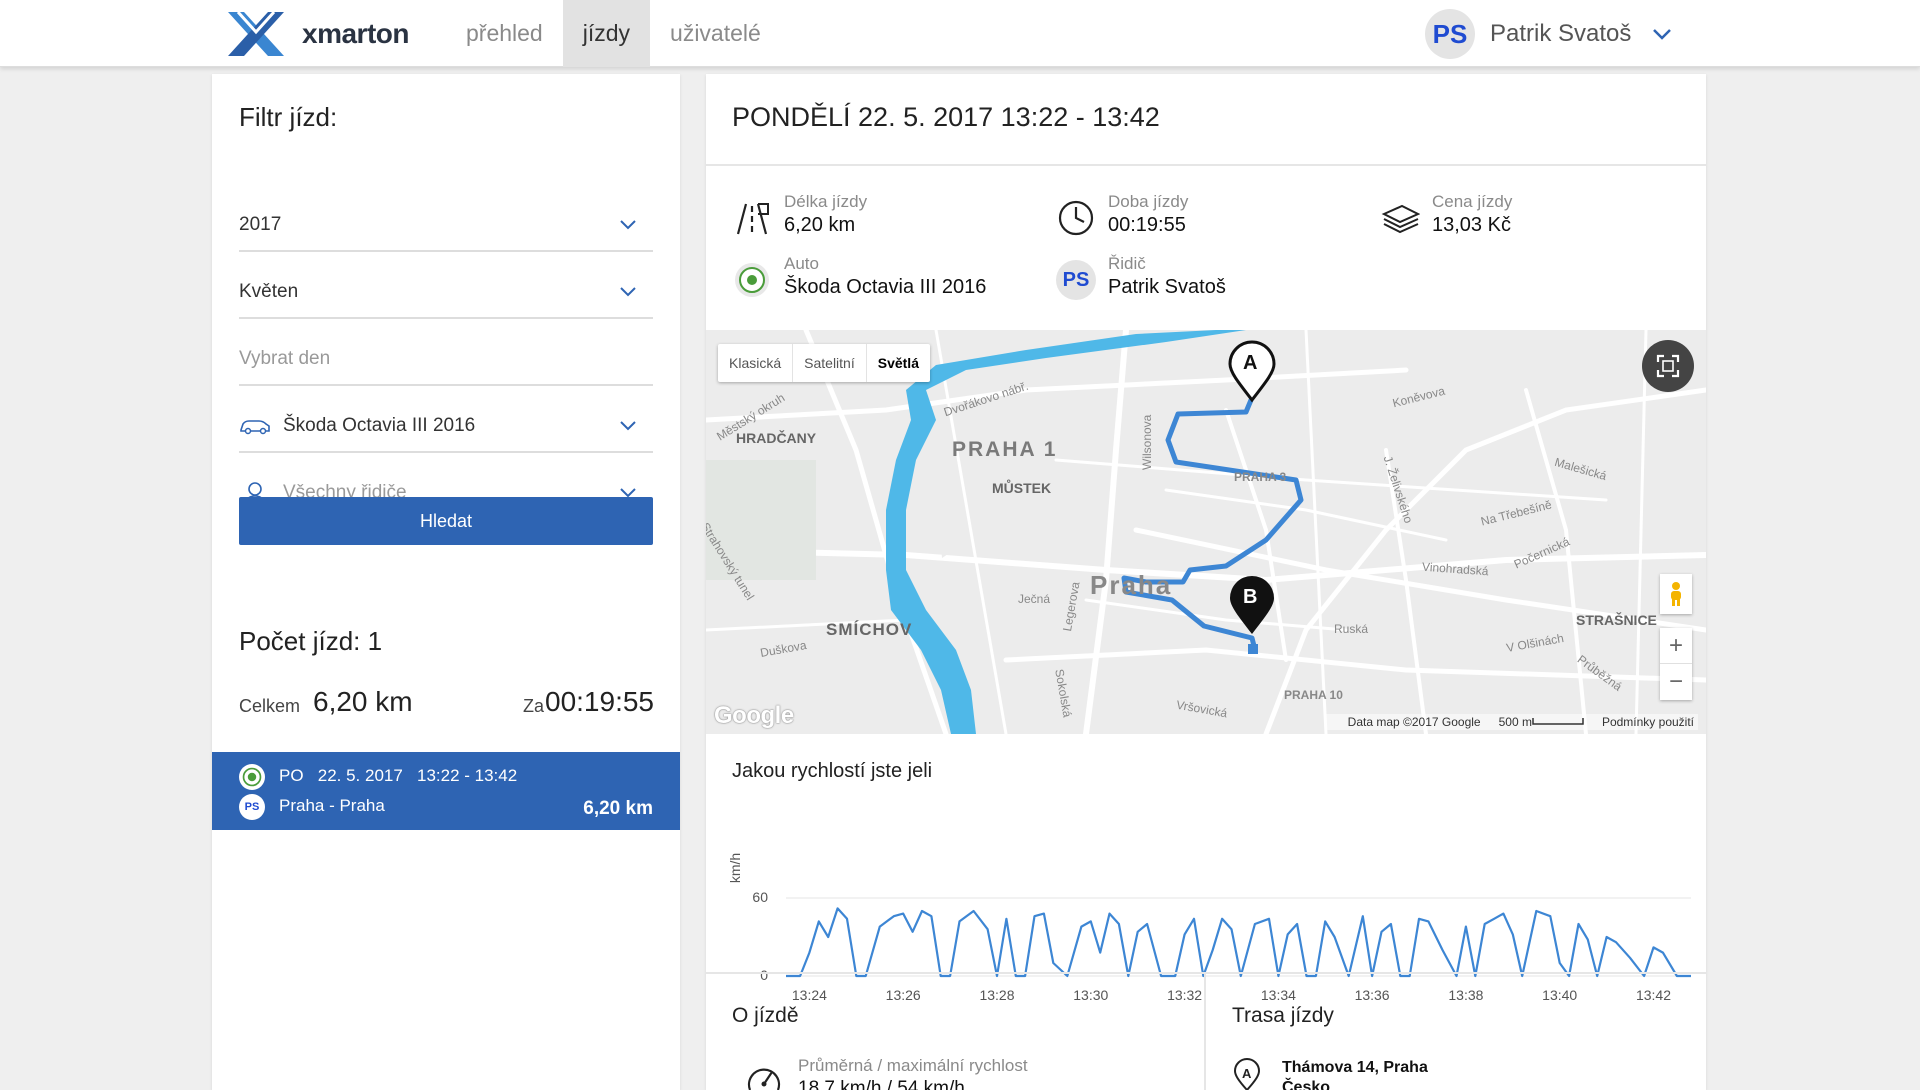 Image resolution: width=1920 pixels, height=1090 pixels. I want to click on driver-avatar: PS, so click(1076, 280).